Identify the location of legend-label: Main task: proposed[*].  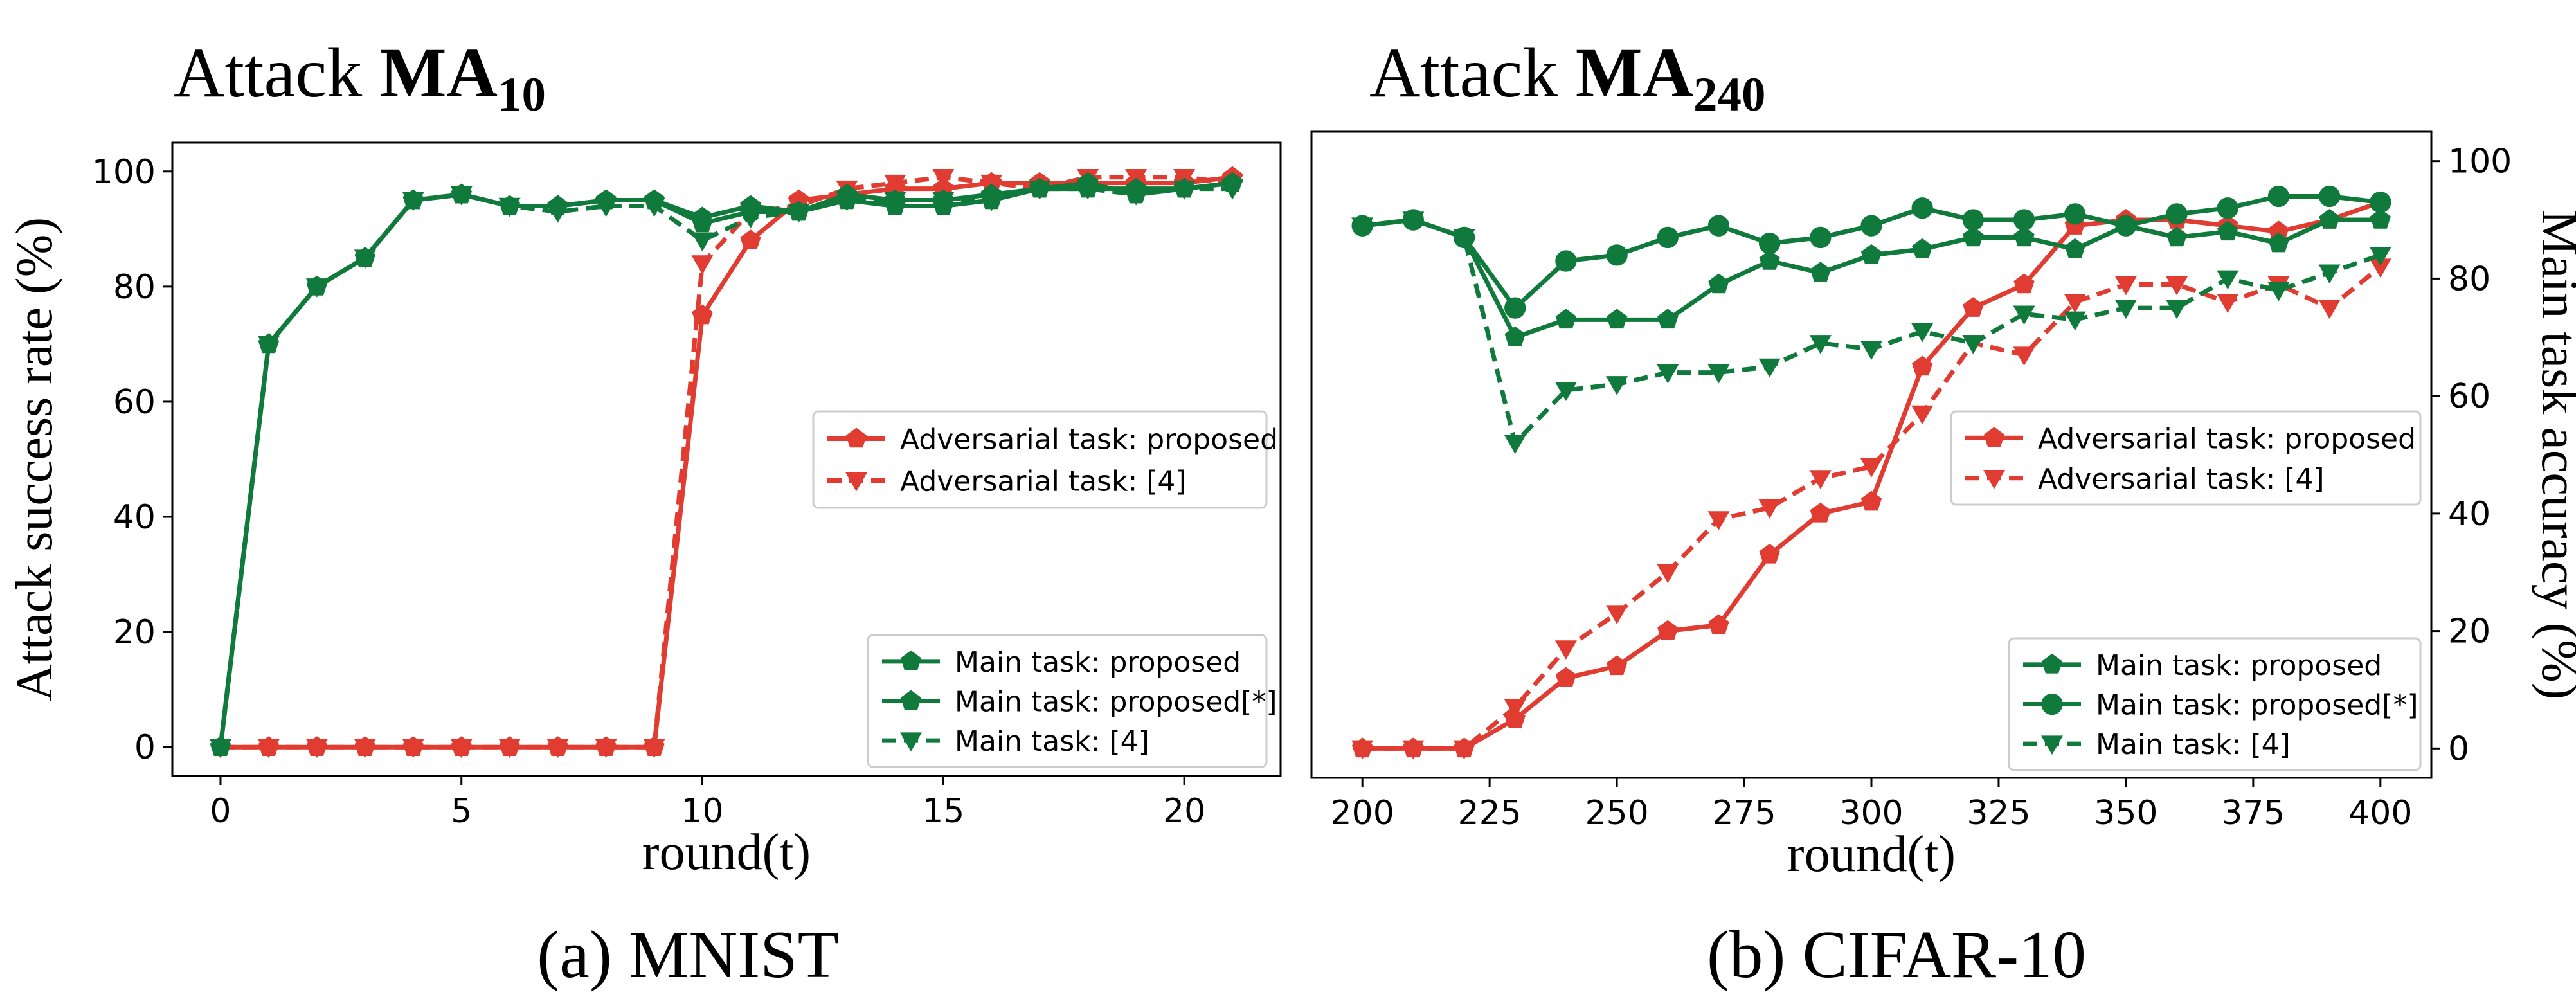
(1116, 702).